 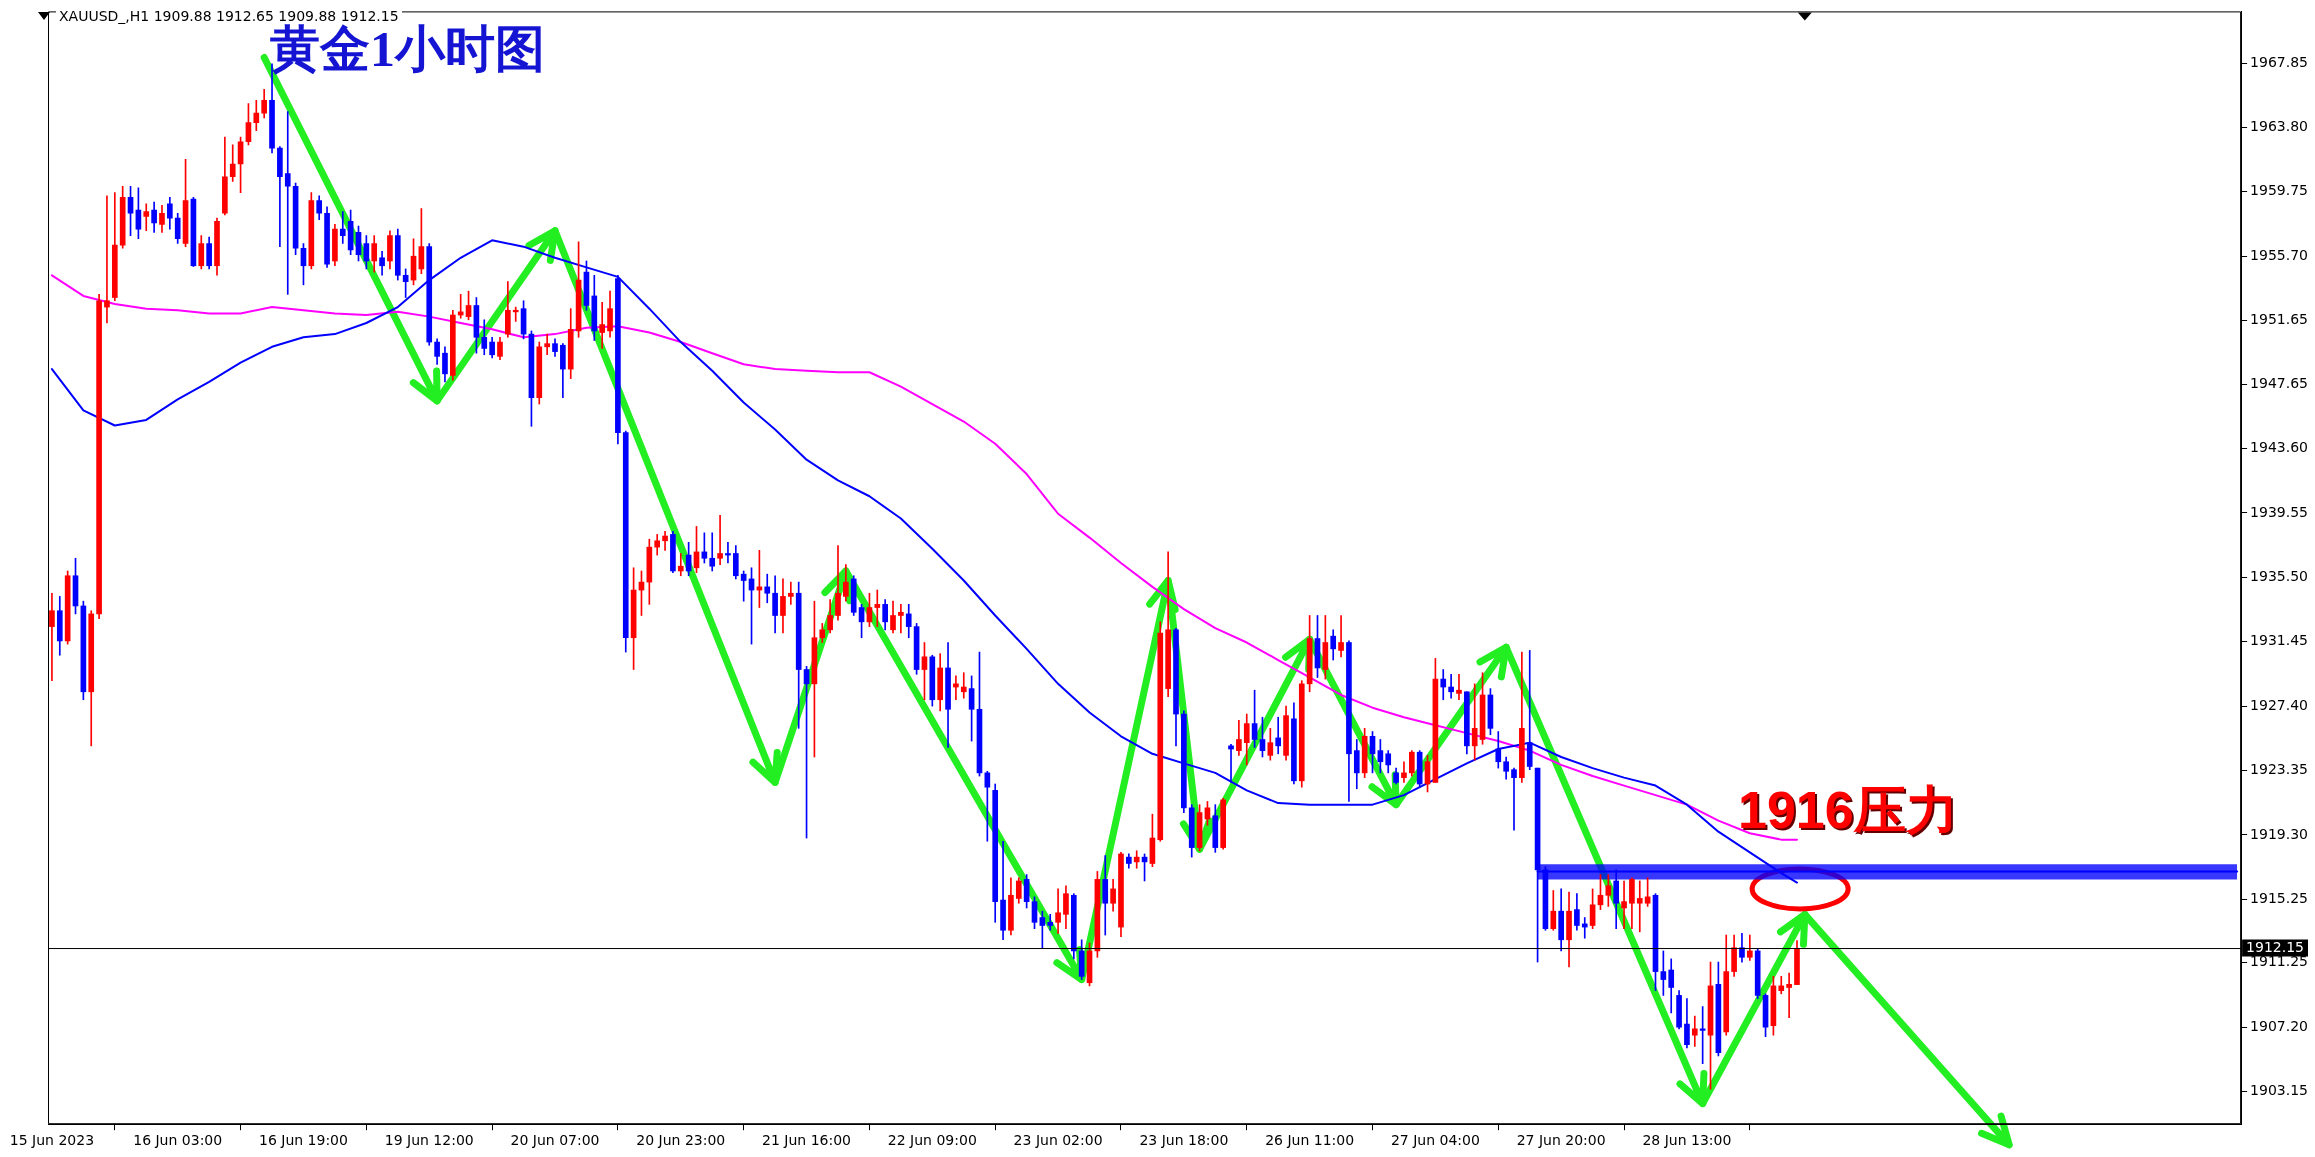 What do you see at coordinates (2279, 190) in the screenshot?
I see `y-tick-label: 1959.75` at bounding box center [2279, 190].